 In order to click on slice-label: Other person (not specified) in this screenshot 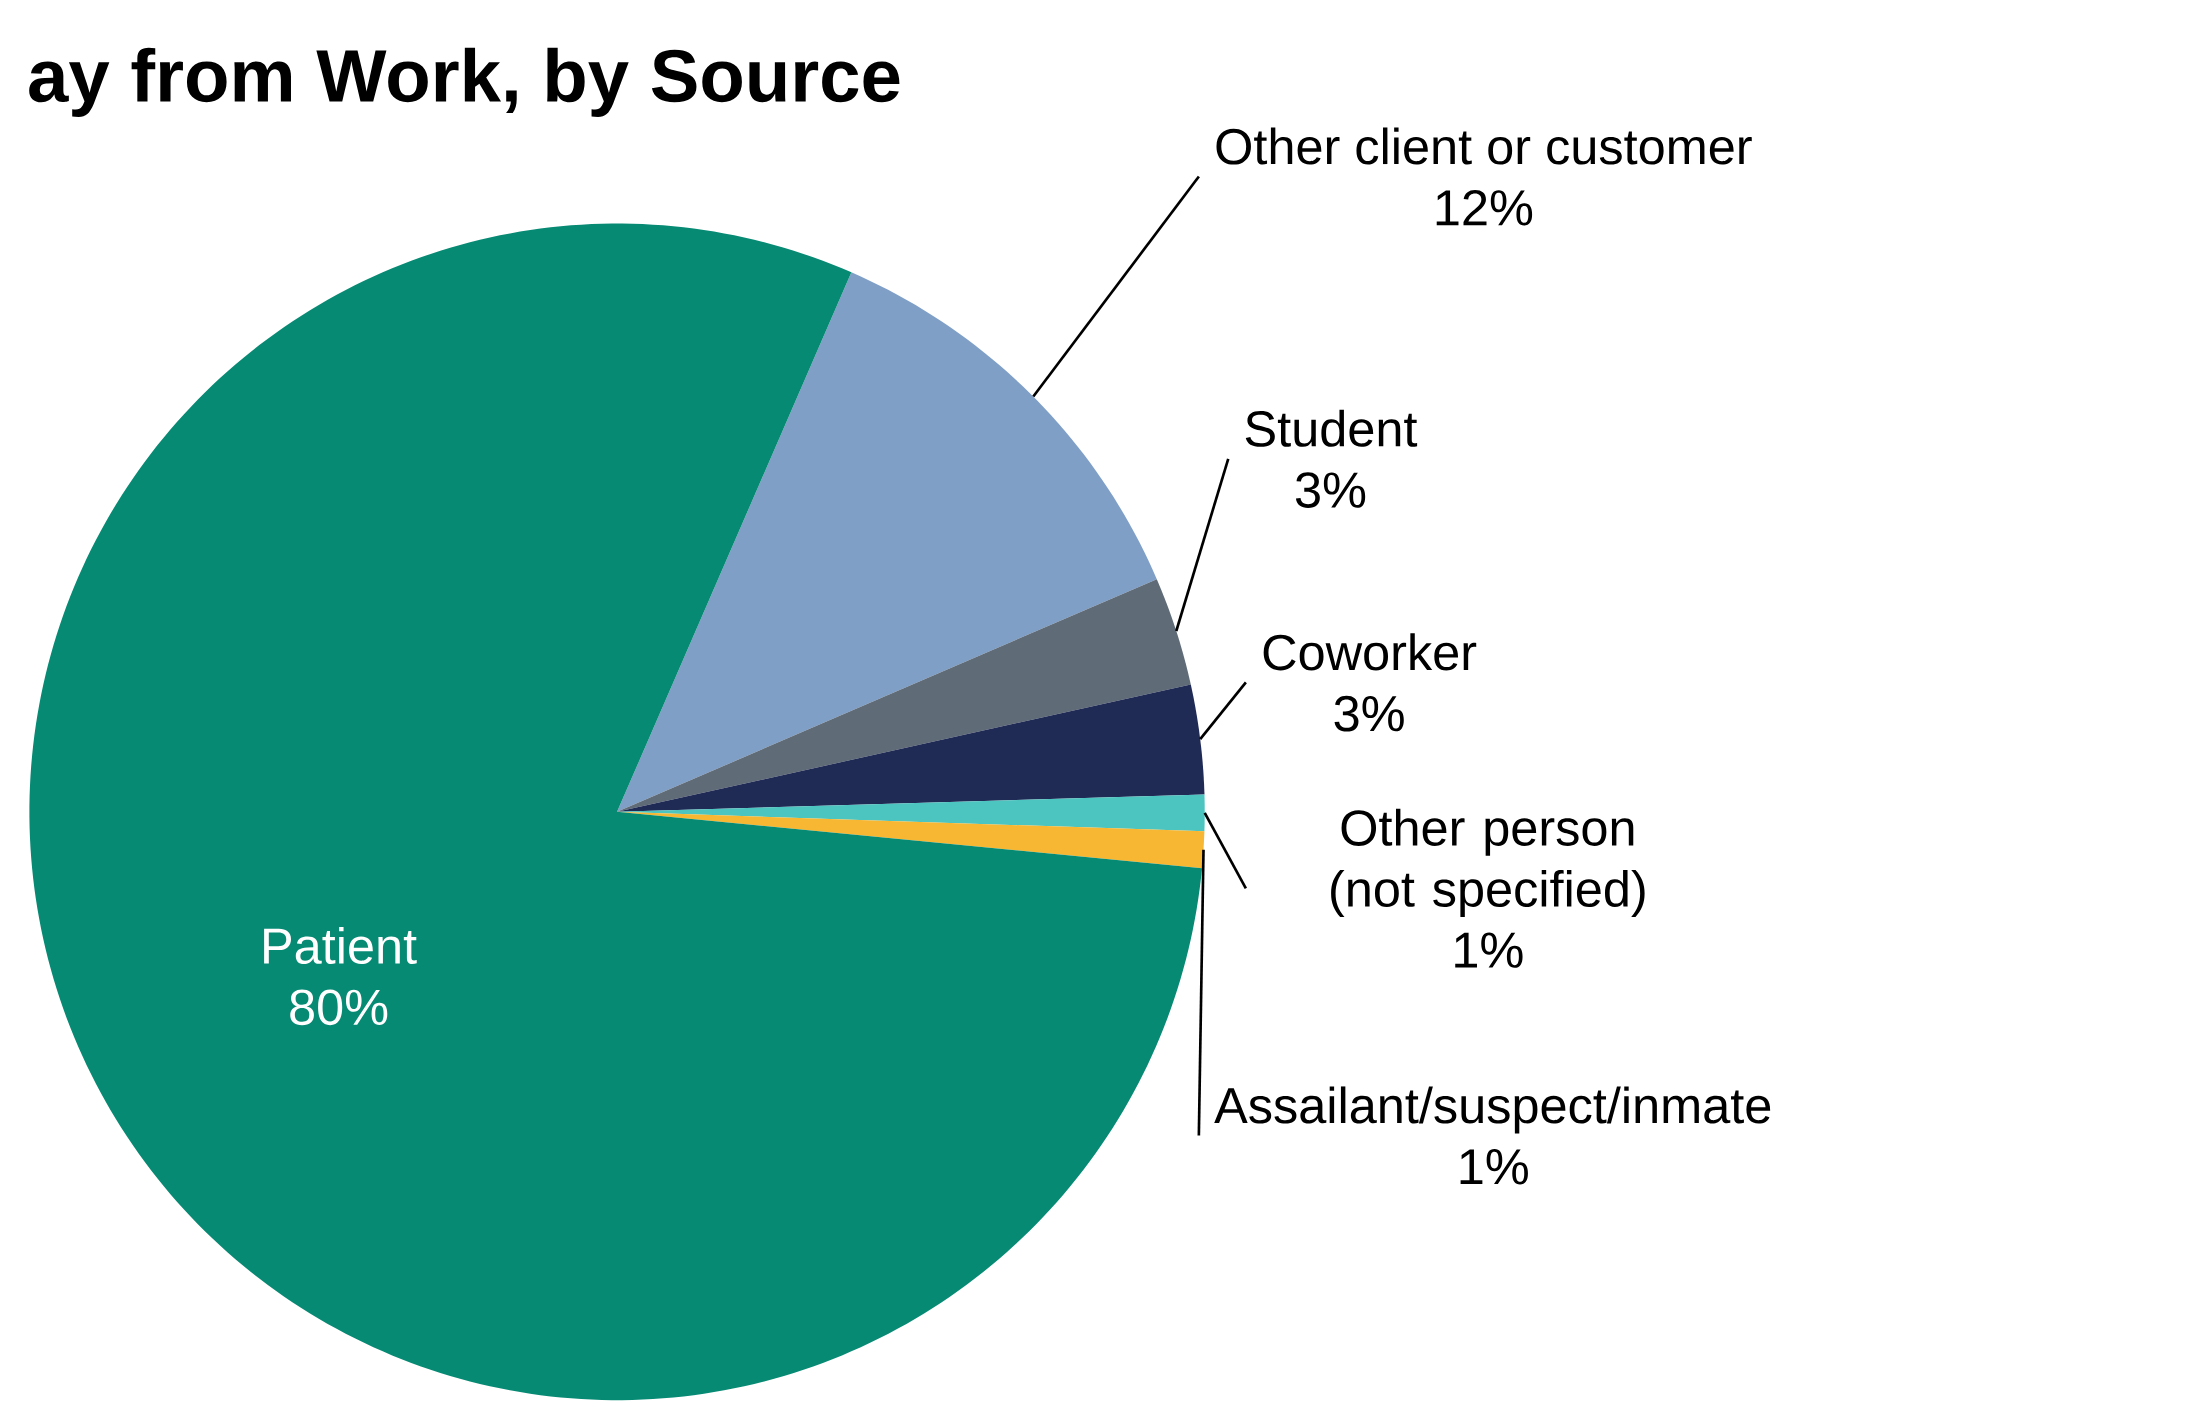, I will do `click(1488, 862)`.